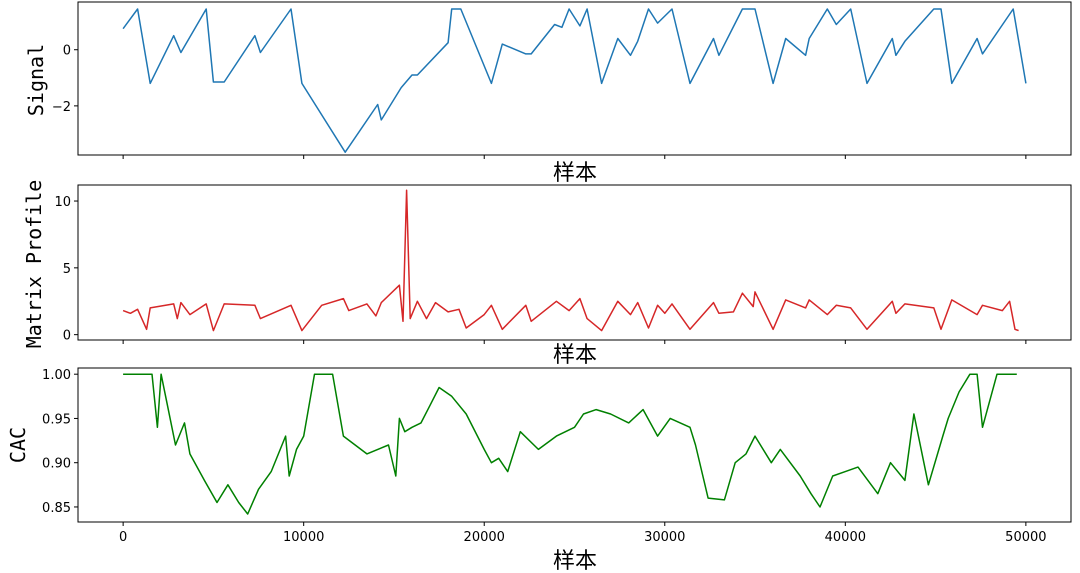 Image resolution: width=1080 pixels, height=573 pixels. Describe the element at coordinates (56, 464) in the screenshot. I see `cac-ytick-label: 0.90` at that location.